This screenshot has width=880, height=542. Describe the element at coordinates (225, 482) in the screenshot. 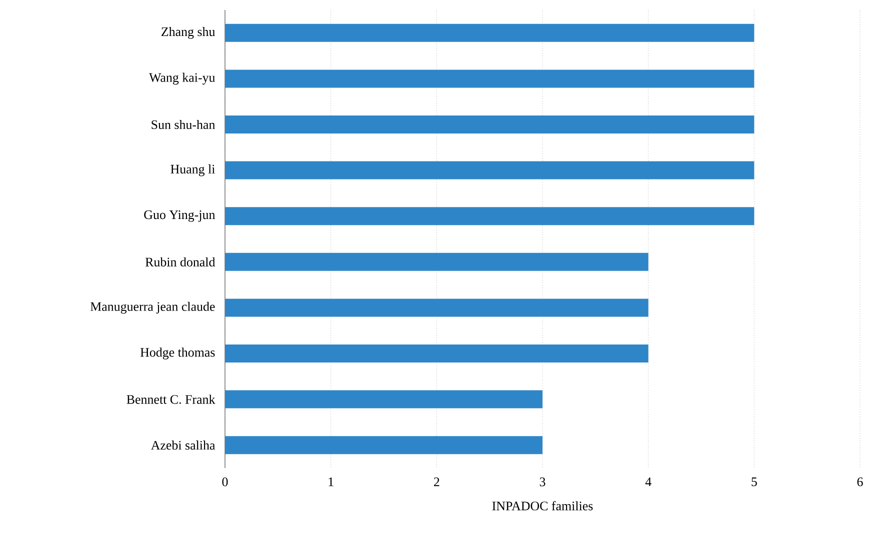

I see `x-tick-label: 0` at that location.